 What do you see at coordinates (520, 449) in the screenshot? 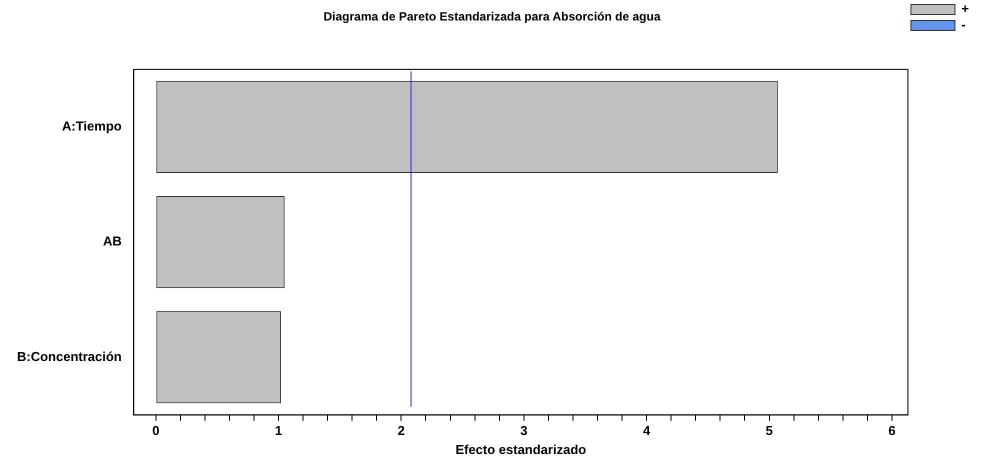
I see `x-axis-title: Efecto estandarizado` at bounding box center [520, 449].